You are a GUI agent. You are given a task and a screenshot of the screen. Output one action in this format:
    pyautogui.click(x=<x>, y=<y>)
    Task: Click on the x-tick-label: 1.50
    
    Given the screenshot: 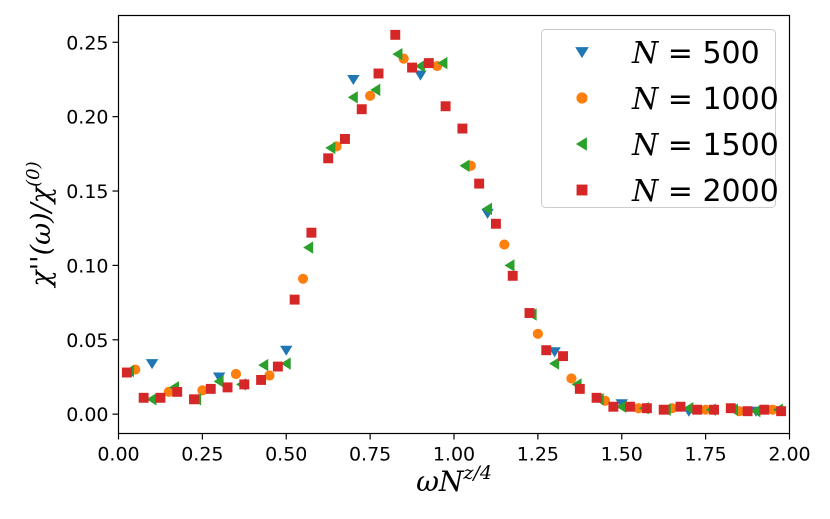 What is the action you would take?
    pyautogui.click(x=622, y=455)
    